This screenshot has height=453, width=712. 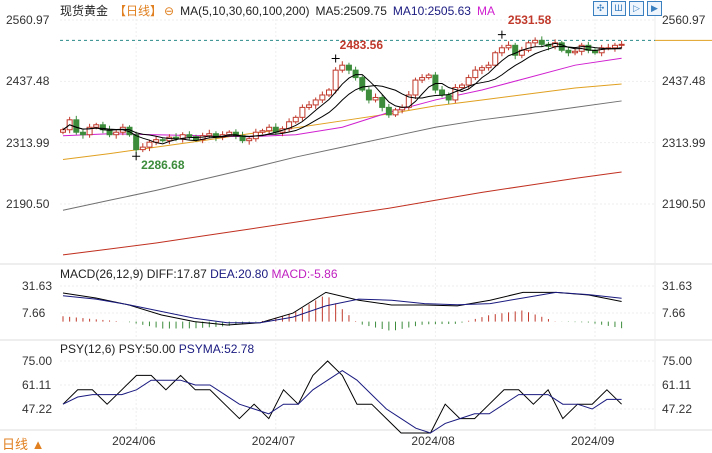 What do you see at coordinates (169, 11) in the screenshot?
I see `settings-circle-icon: ⊖` at bounding box center [169, 11].